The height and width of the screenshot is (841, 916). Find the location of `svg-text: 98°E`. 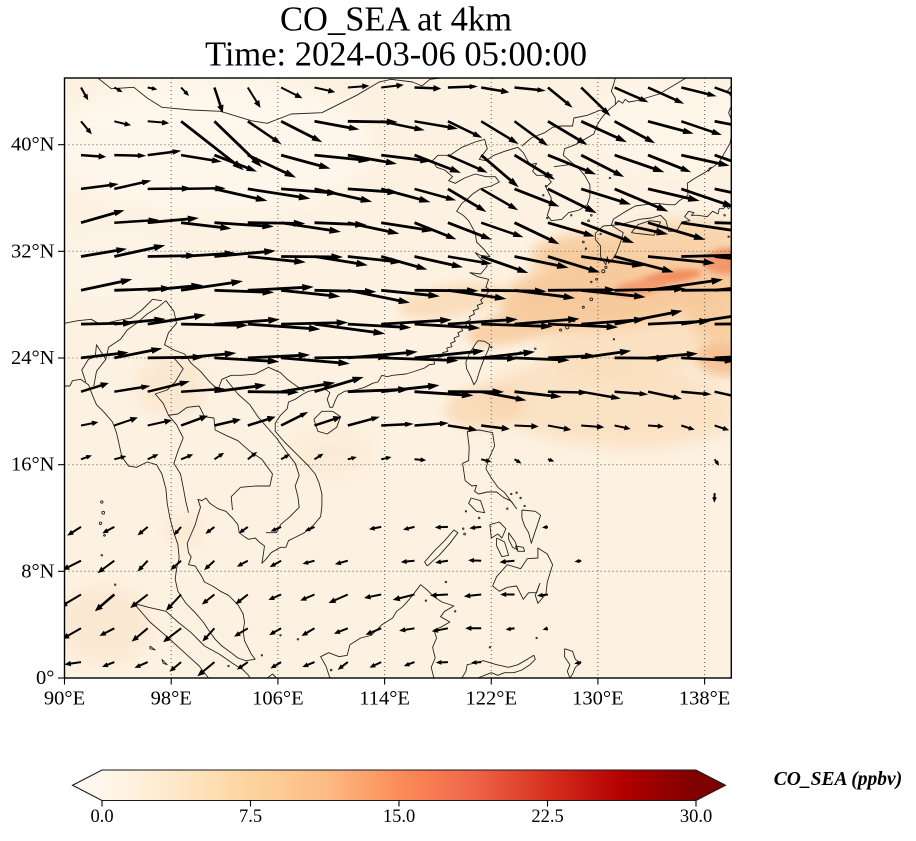

svg-text: 98°E is located at coordinates (171, 699).